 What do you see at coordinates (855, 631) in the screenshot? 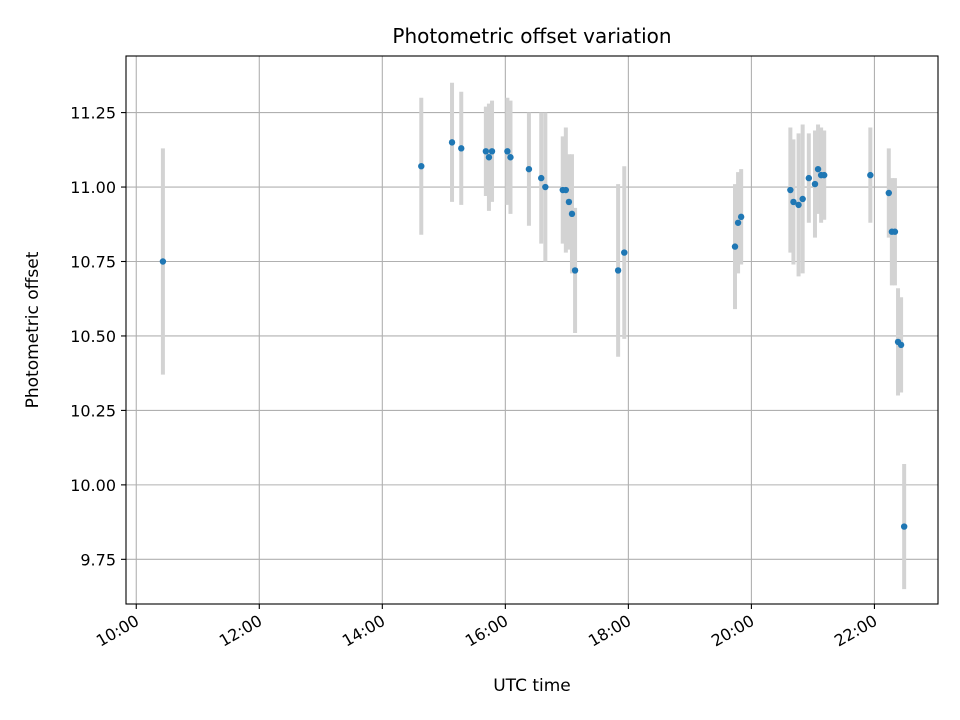
I see `x-tick-label: 22:00` at bounding box center [855, 631].